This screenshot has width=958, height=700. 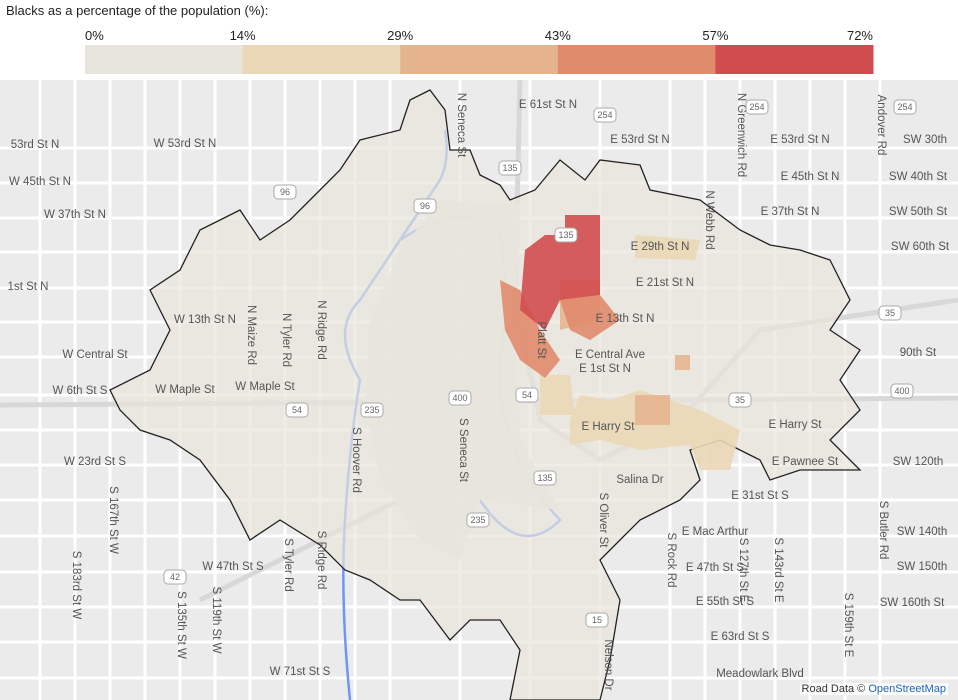 I want to click on street-label: W 47th St S, so click(x=233, y=567).